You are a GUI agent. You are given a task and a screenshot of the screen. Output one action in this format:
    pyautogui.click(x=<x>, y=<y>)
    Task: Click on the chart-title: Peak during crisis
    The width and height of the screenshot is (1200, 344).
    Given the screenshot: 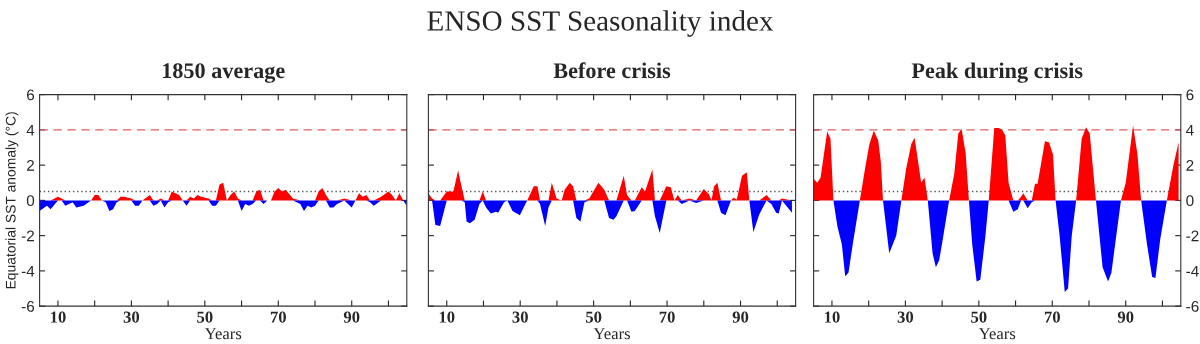 What is the action you would take?
    pyautogui.click(x=997, y=72)
    